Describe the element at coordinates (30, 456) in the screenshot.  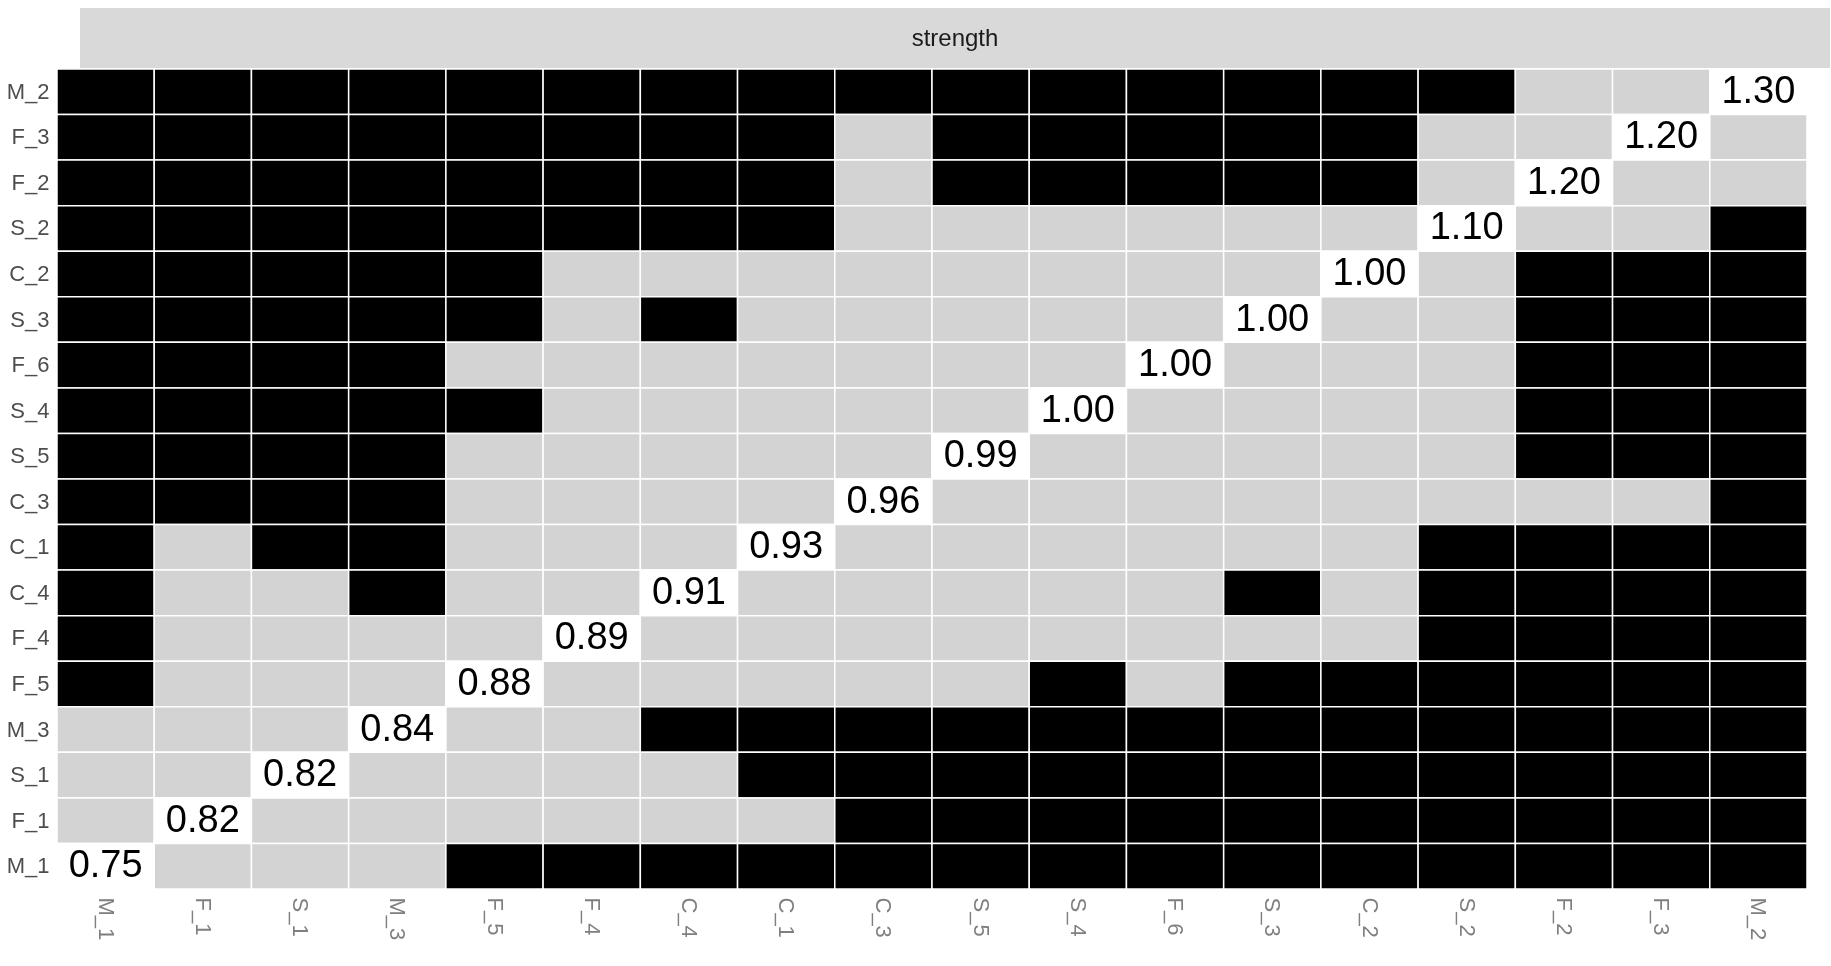
I see `y-tick-label: S_5` at that location.